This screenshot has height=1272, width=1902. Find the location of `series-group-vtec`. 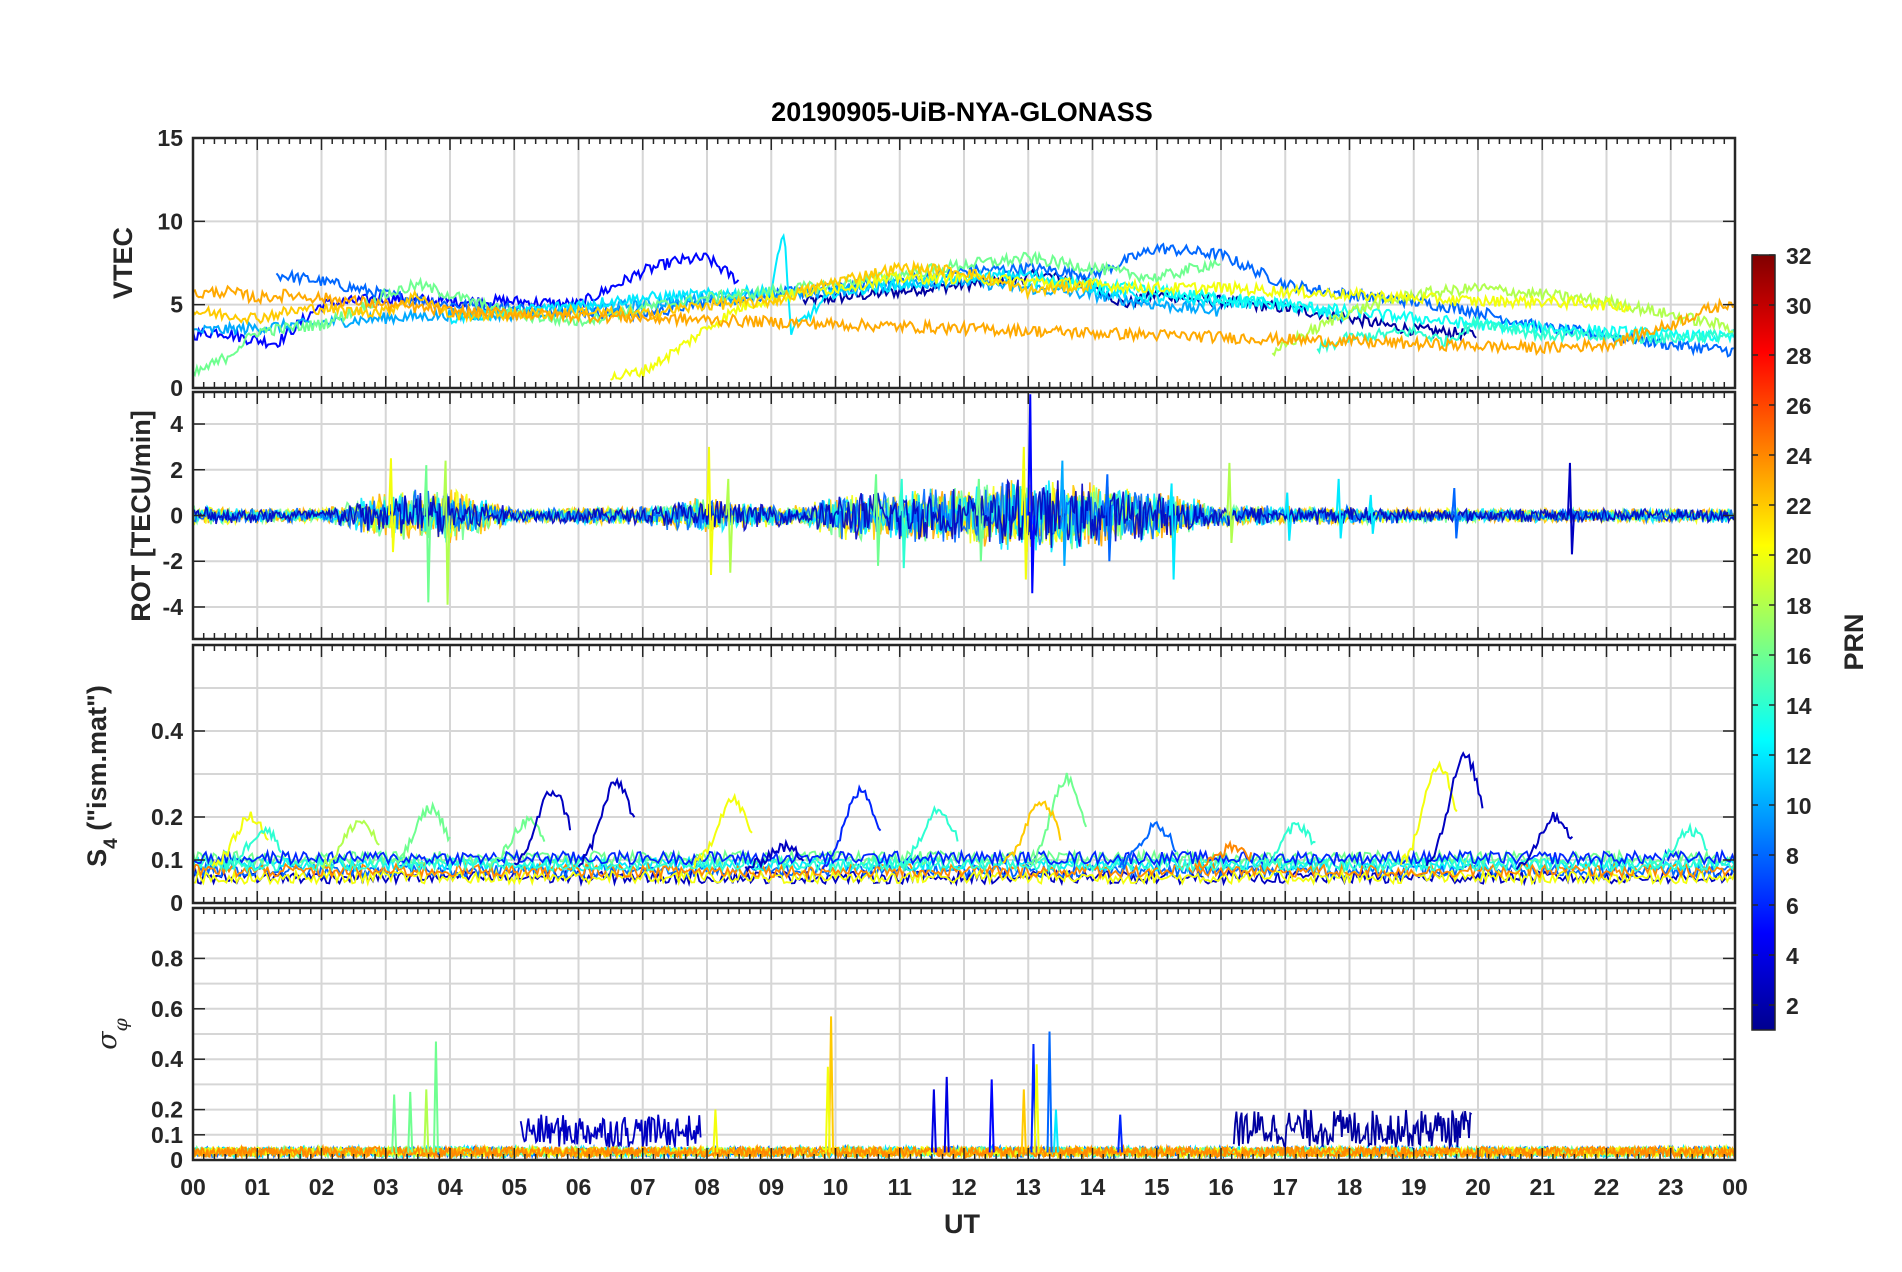

series-group-vtec is located at coordinates (964, 307).